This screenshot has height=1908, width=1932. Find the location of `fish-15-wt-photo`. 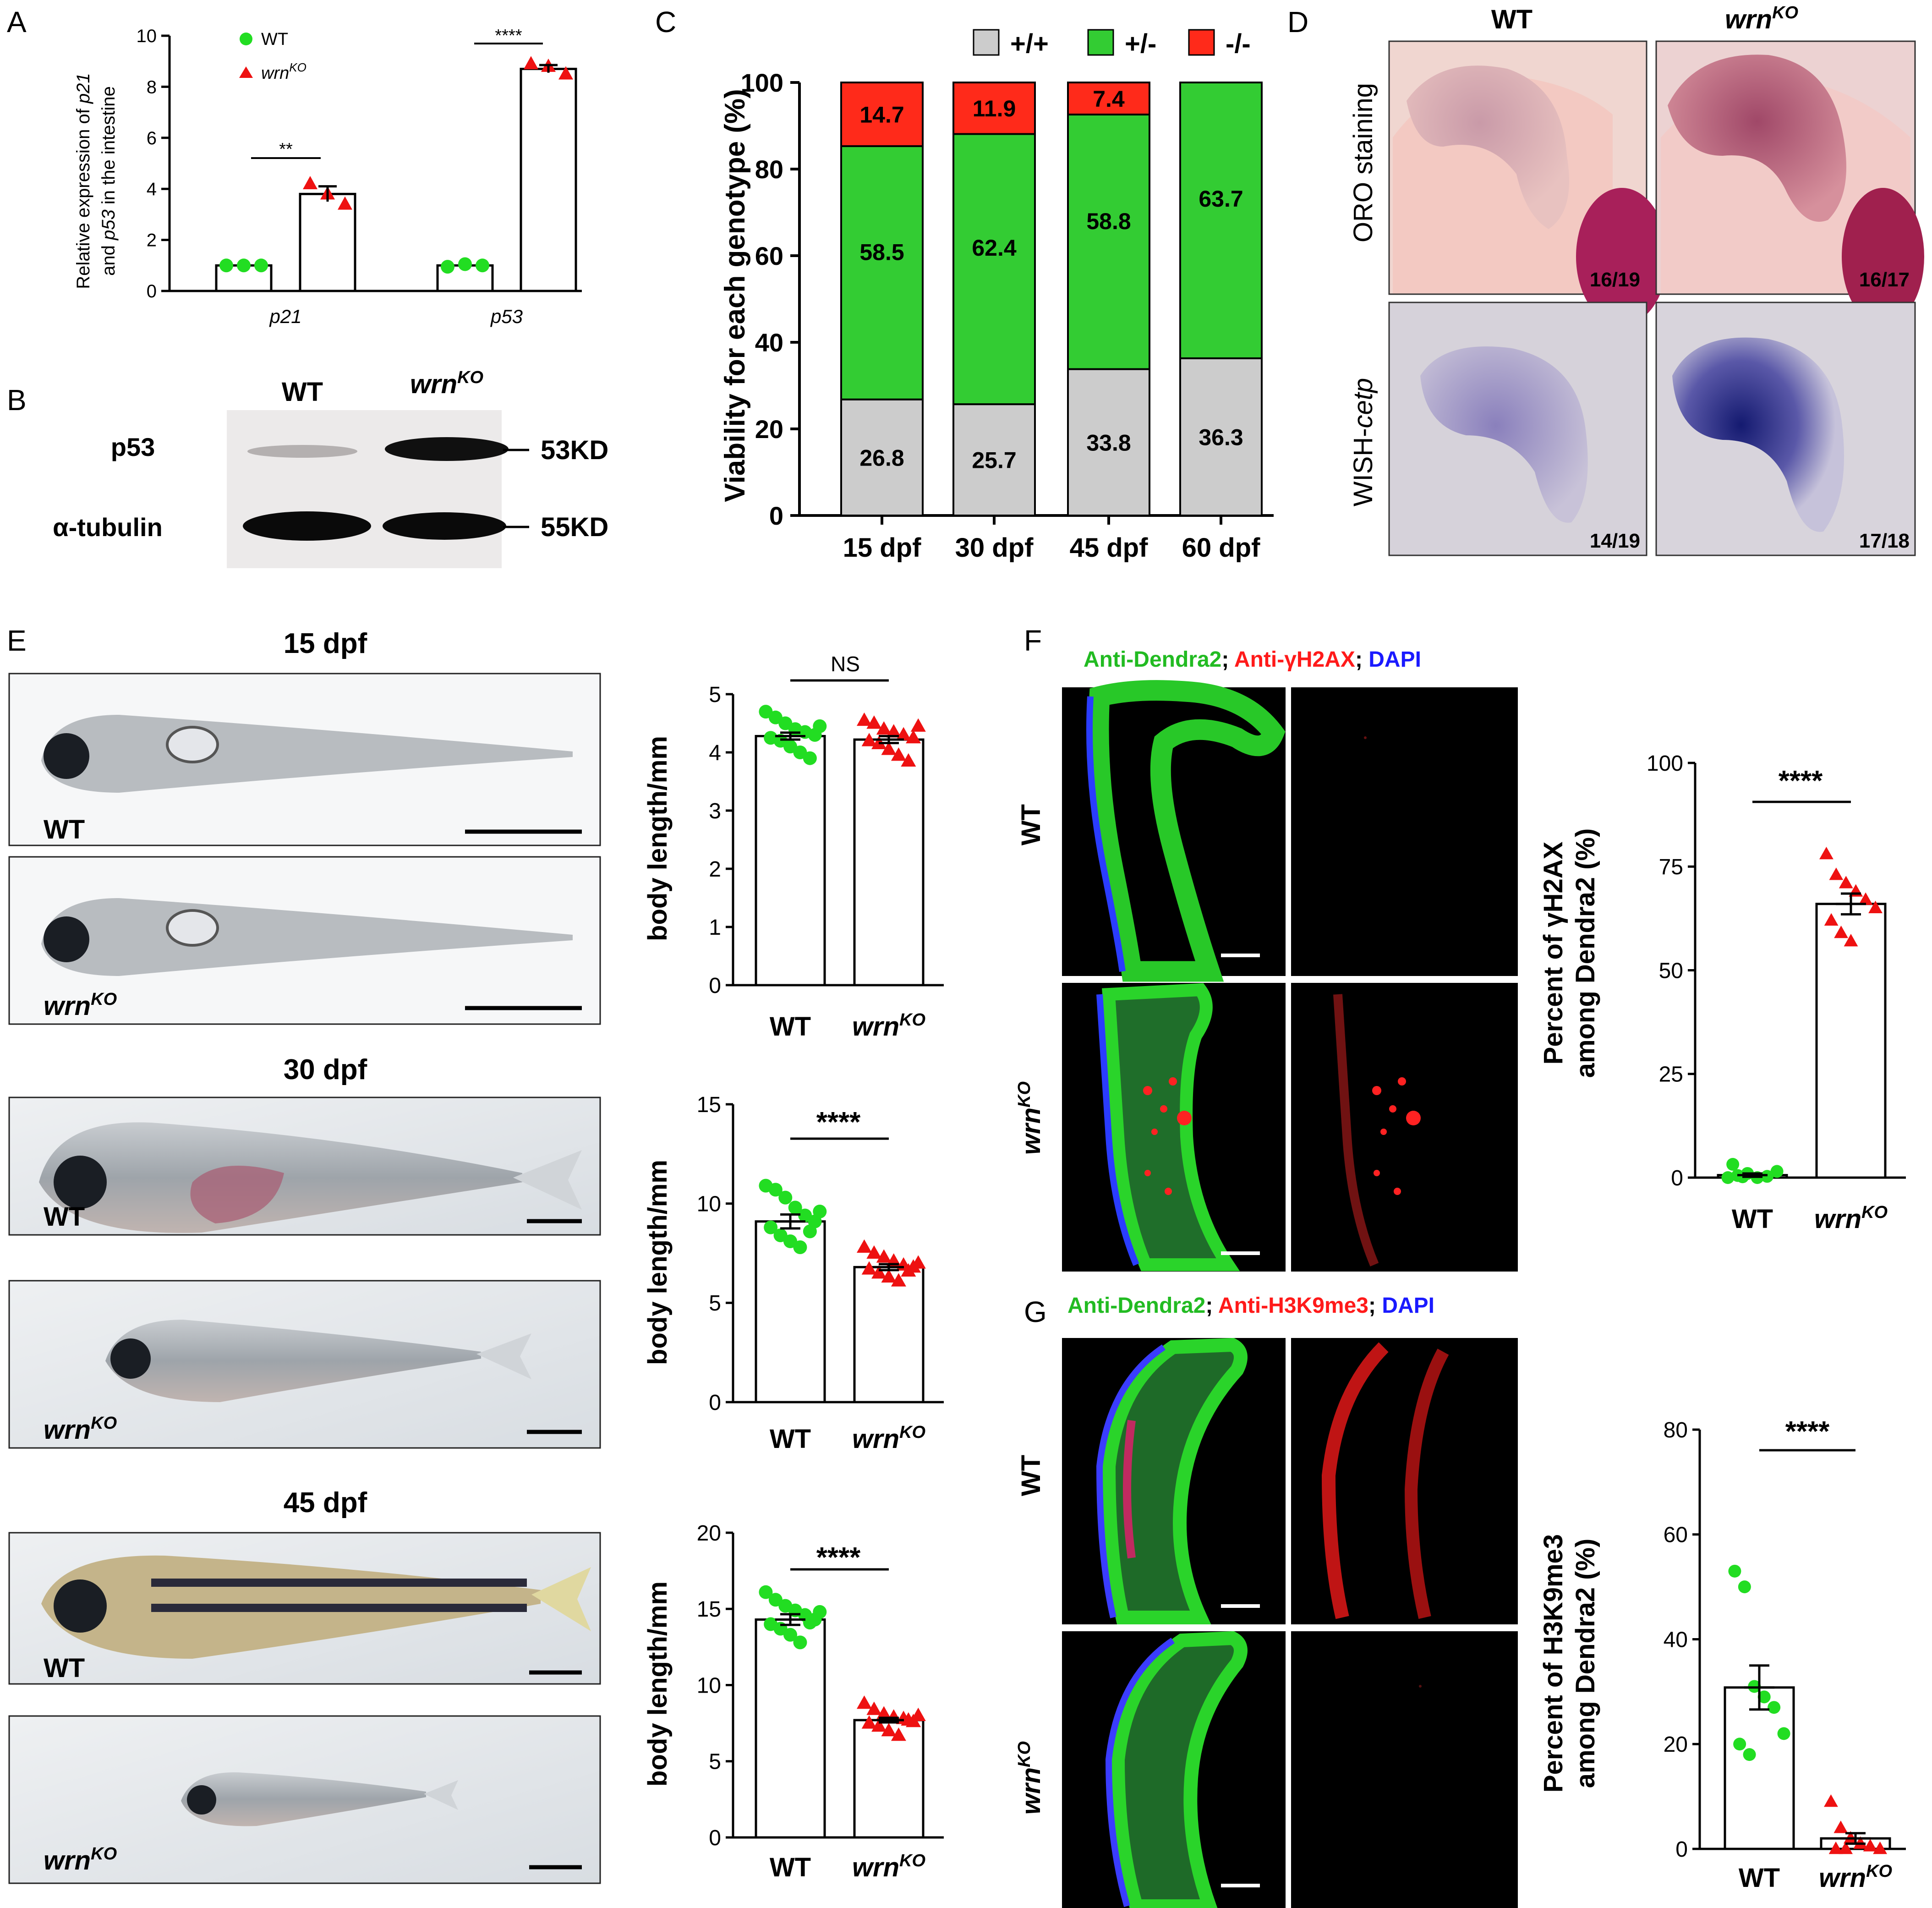

fish-15-wt-photo is located at coordinates (304, 759).